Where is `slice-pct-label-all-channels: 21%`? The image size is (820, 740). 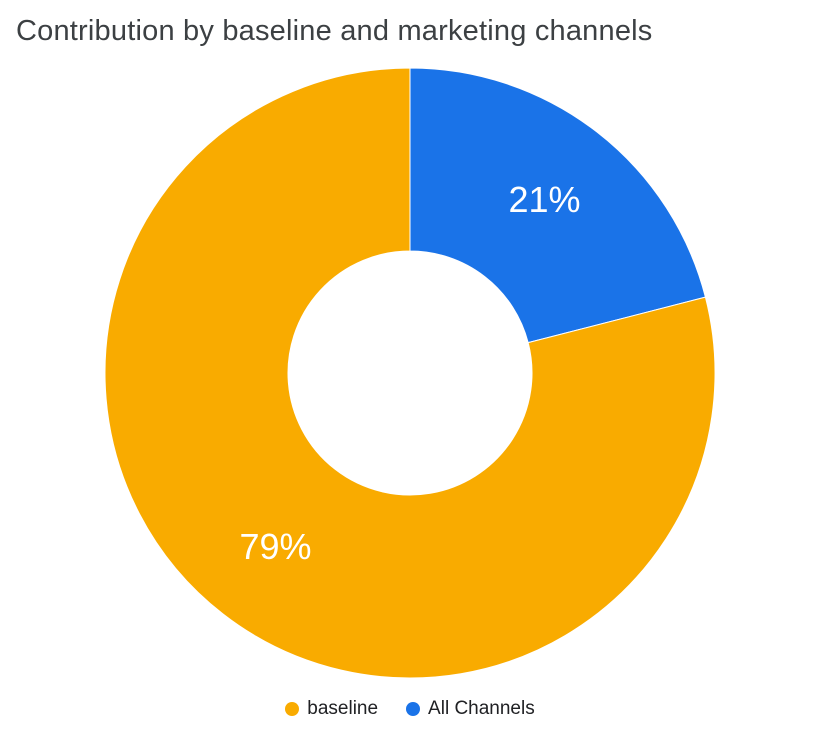 slice-pct-label-all-channels: 21% is located at coordinates (544, 199).